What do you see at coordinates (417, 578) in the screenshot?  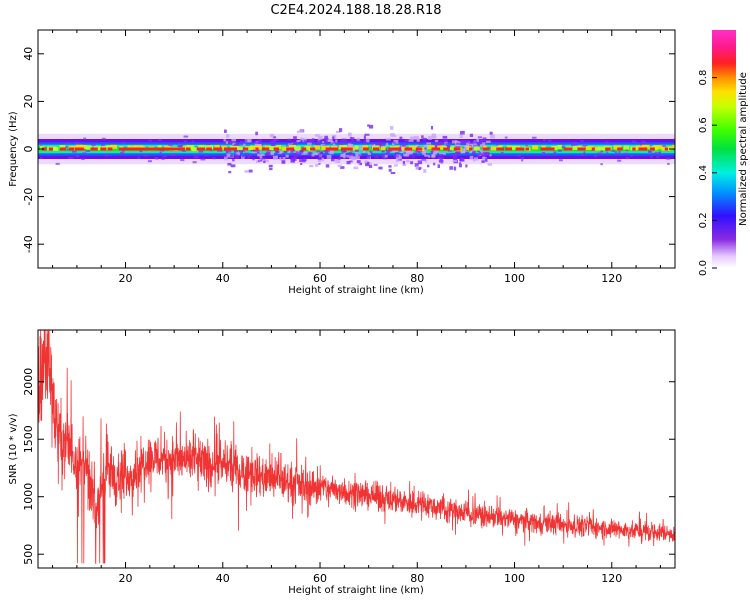 I see `snr-xtick-label: 80` at bounding box center [417, 578].